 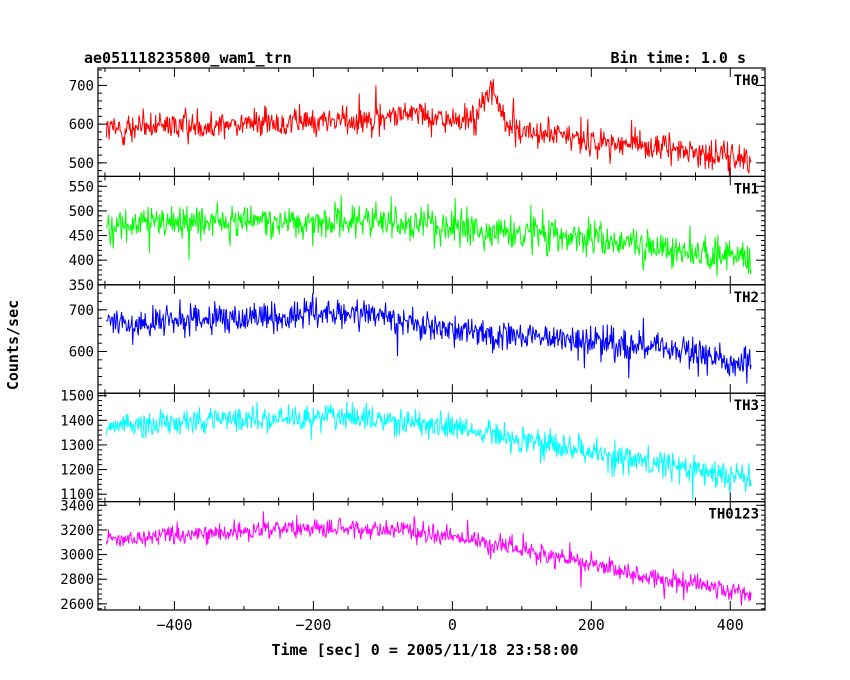 What do you see at coordinates (81, 187) in the screenshot?
I see `y-tick-label: 550` at bounding box center [81, 187].